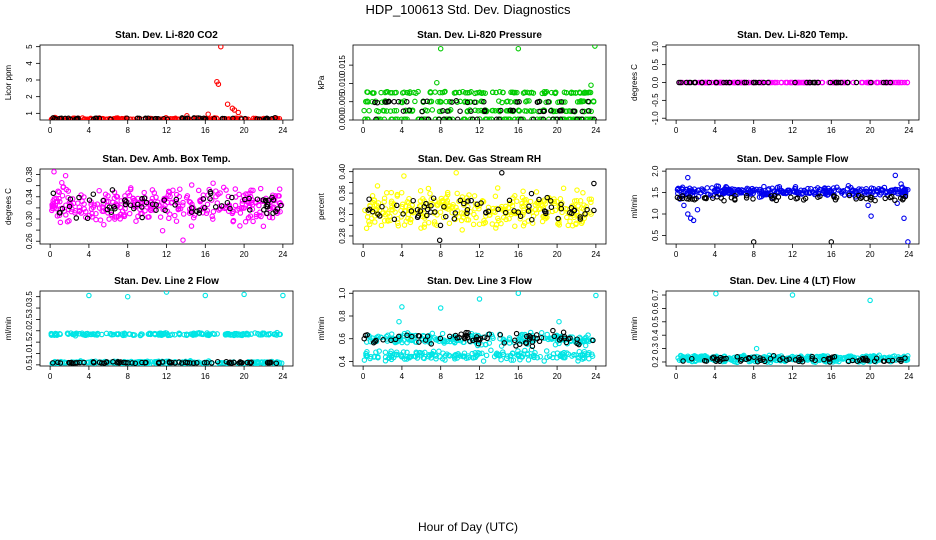  I want to click on x-tick-label: 12, so click(166, 254).